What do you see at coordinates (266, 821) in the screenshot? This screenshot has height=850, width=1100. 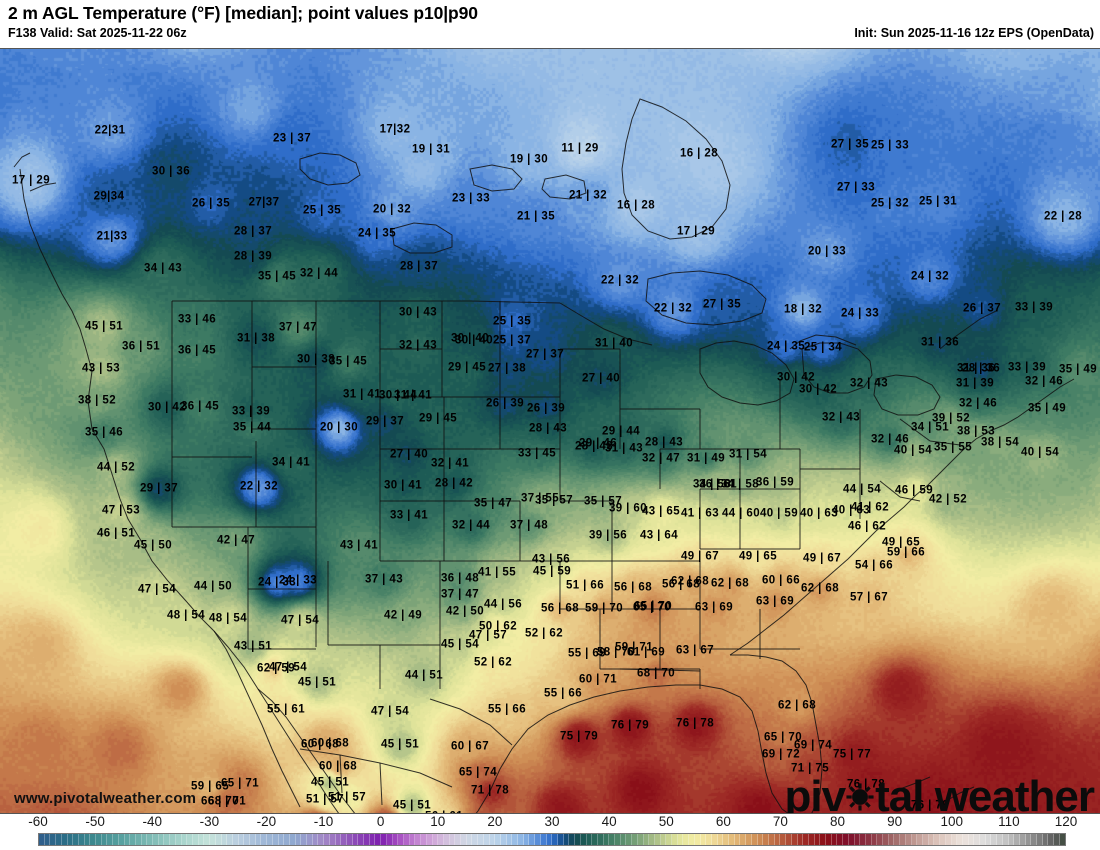 I see `colorbar-tick: -20` at bounding box center [266, 821].